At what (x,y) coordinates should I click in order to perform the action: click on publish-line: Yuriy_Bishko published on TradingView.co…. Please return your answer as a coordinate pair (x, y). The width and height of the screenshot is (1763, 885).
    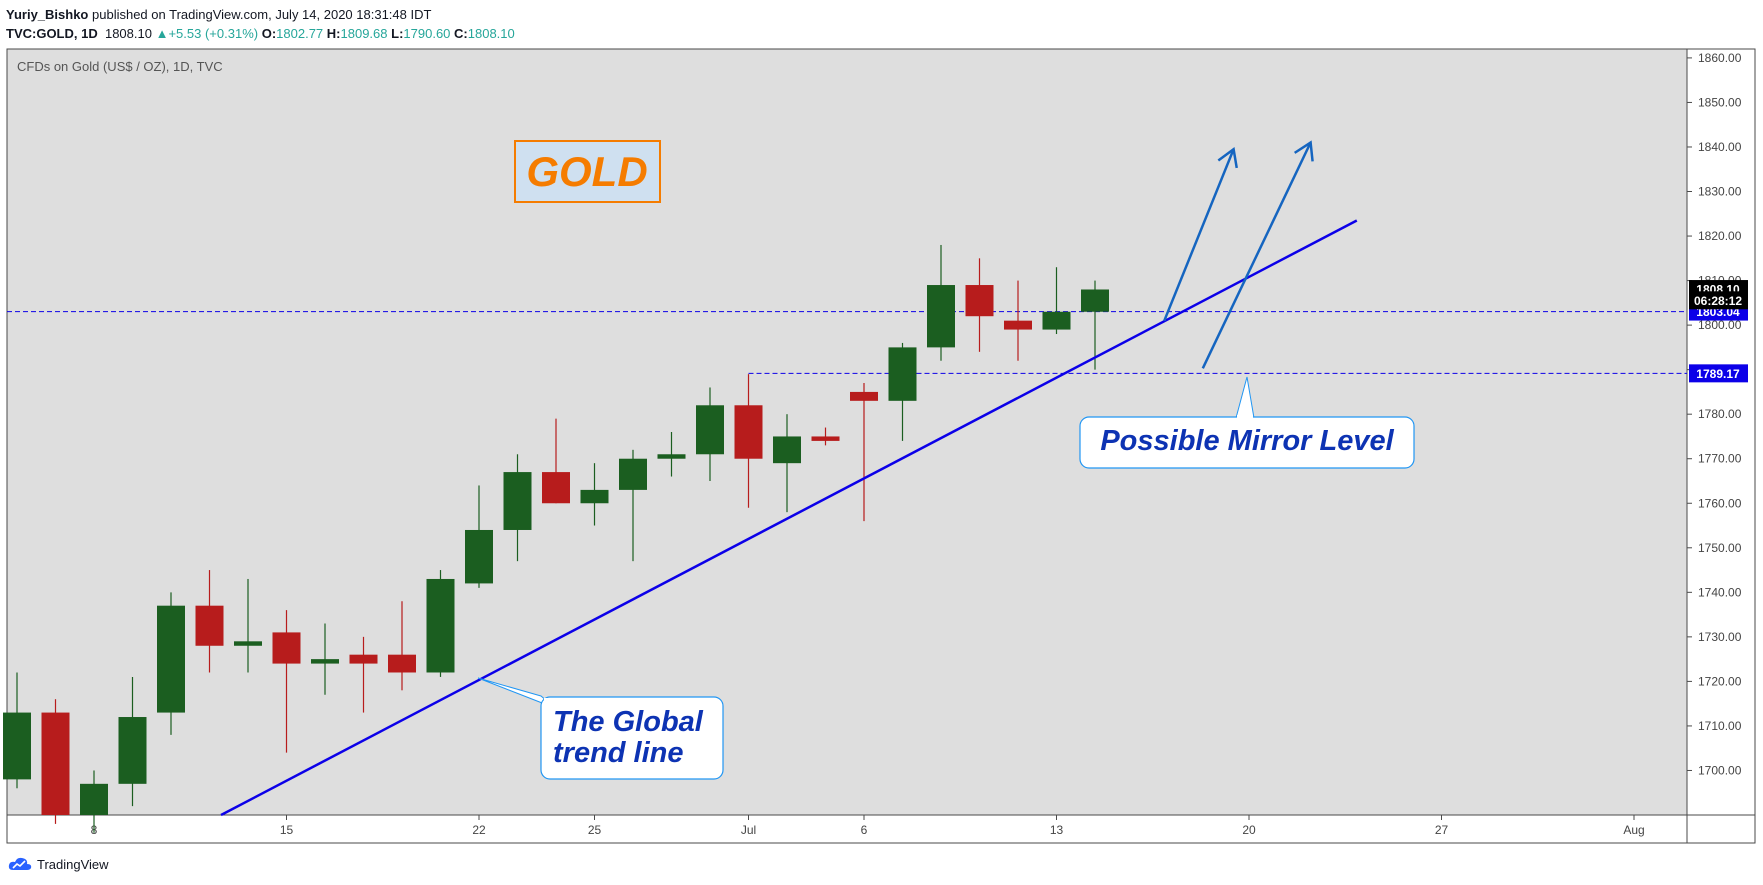
    Looking at the image, I should click on (260, 14).